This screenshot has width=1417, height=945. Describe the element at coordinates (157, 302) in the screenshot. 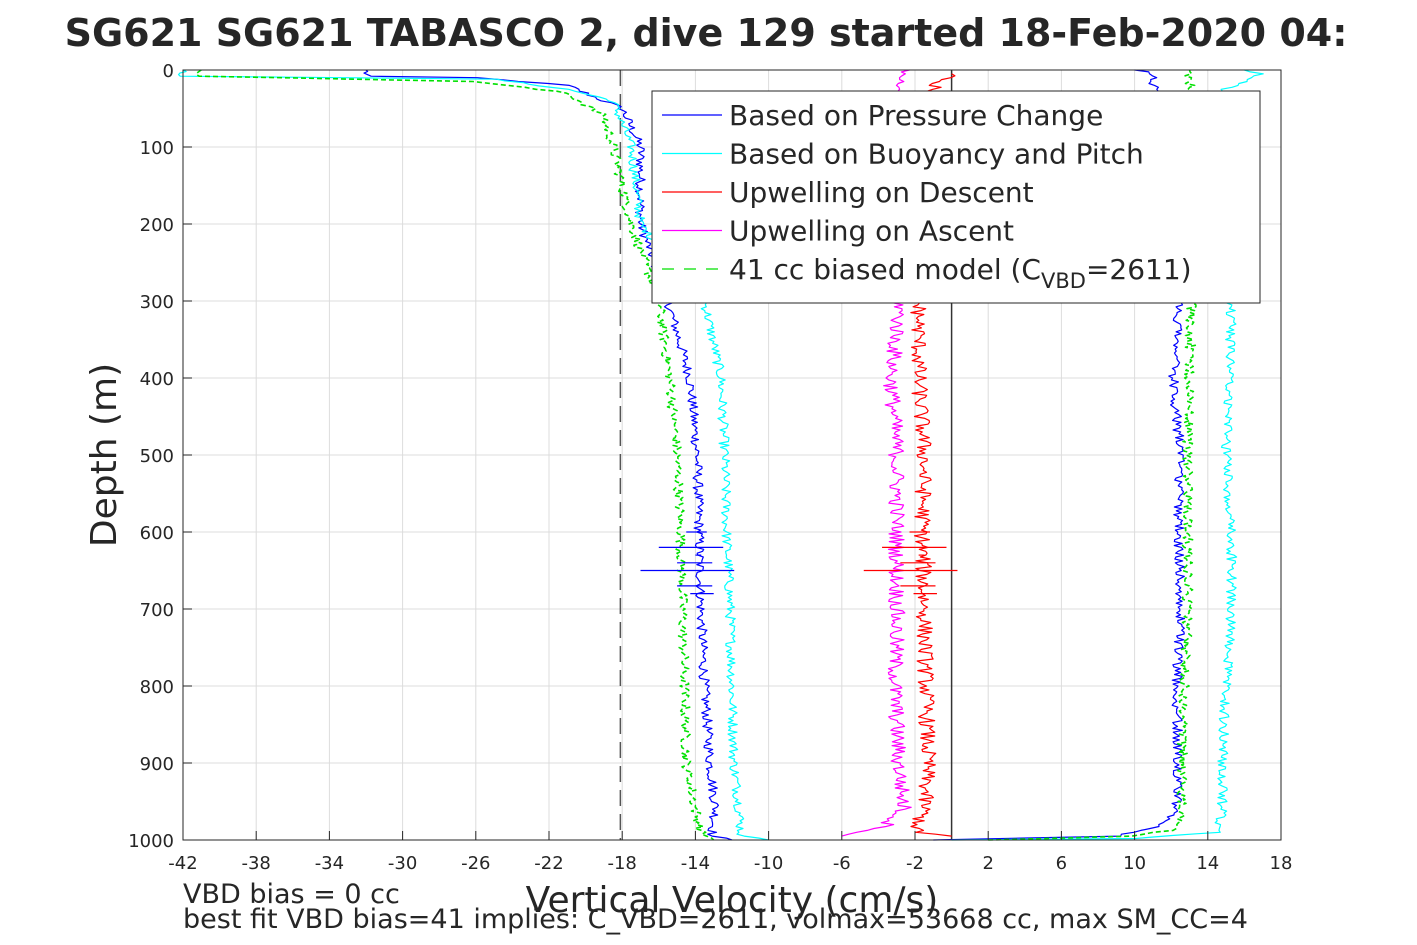

I see `y-tick-label: 300` at that location.